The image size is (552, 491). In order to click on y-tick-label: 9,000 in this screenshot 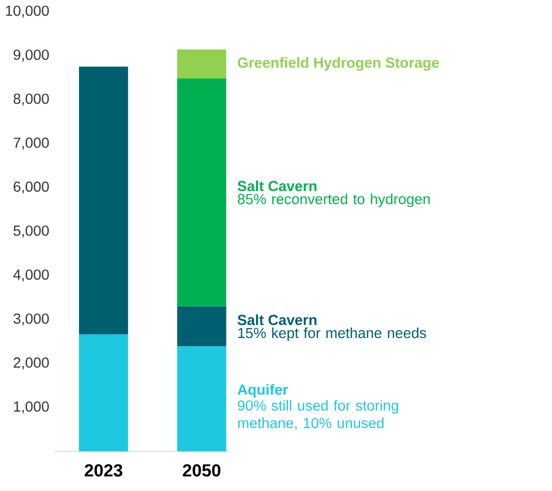, I will do `click(31, 56)`.